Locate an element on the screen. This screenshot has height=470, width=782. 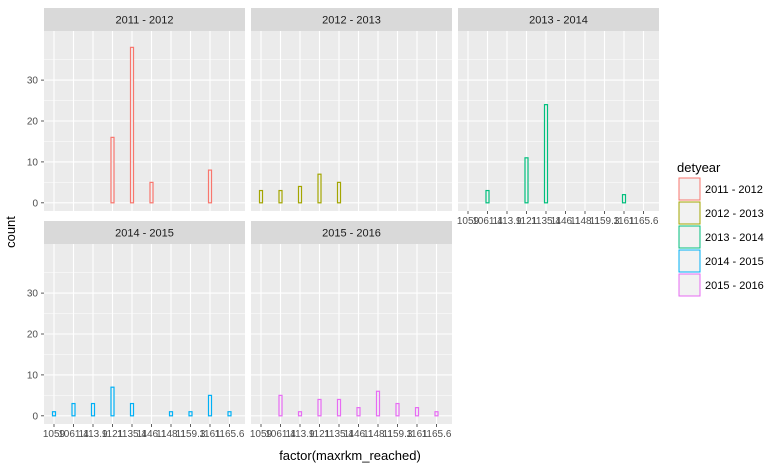
facet-strip-label: 2014 - 2015 is located at coordinates (144, 234).